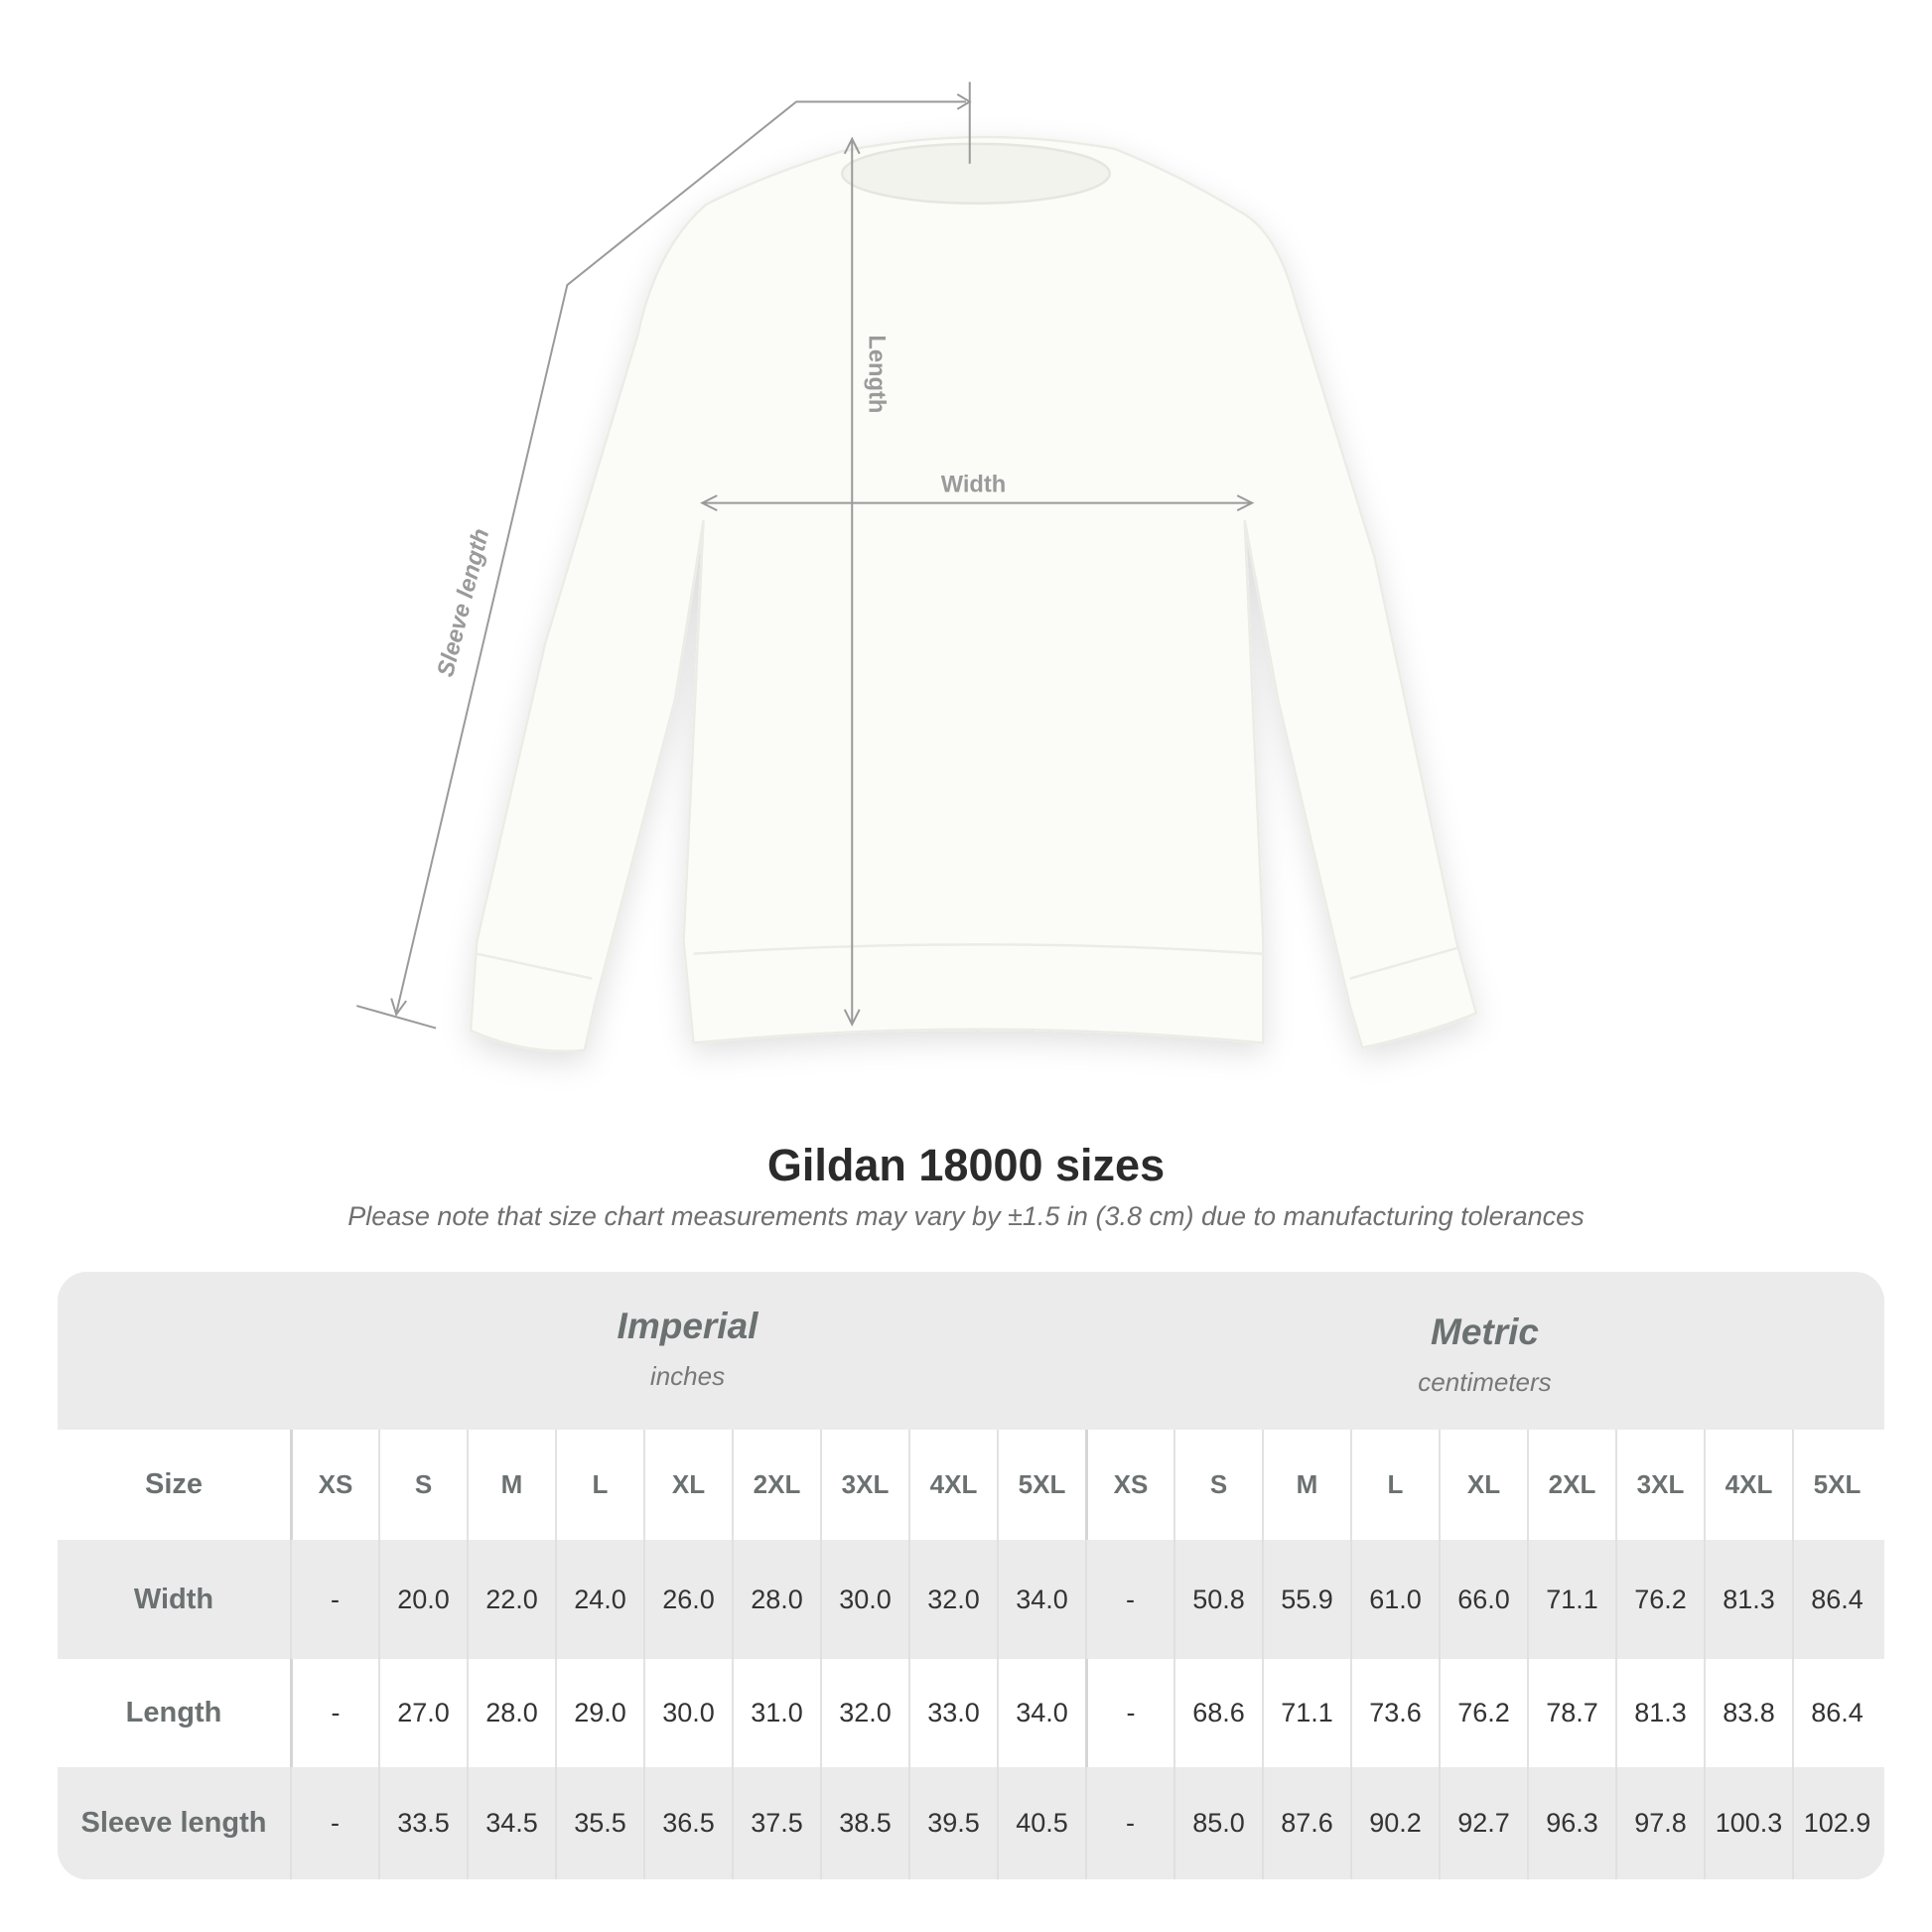  Describe the element at coordinates (953, 1713) in the screenshot. I see `imperial-value: 33.0` at that location.